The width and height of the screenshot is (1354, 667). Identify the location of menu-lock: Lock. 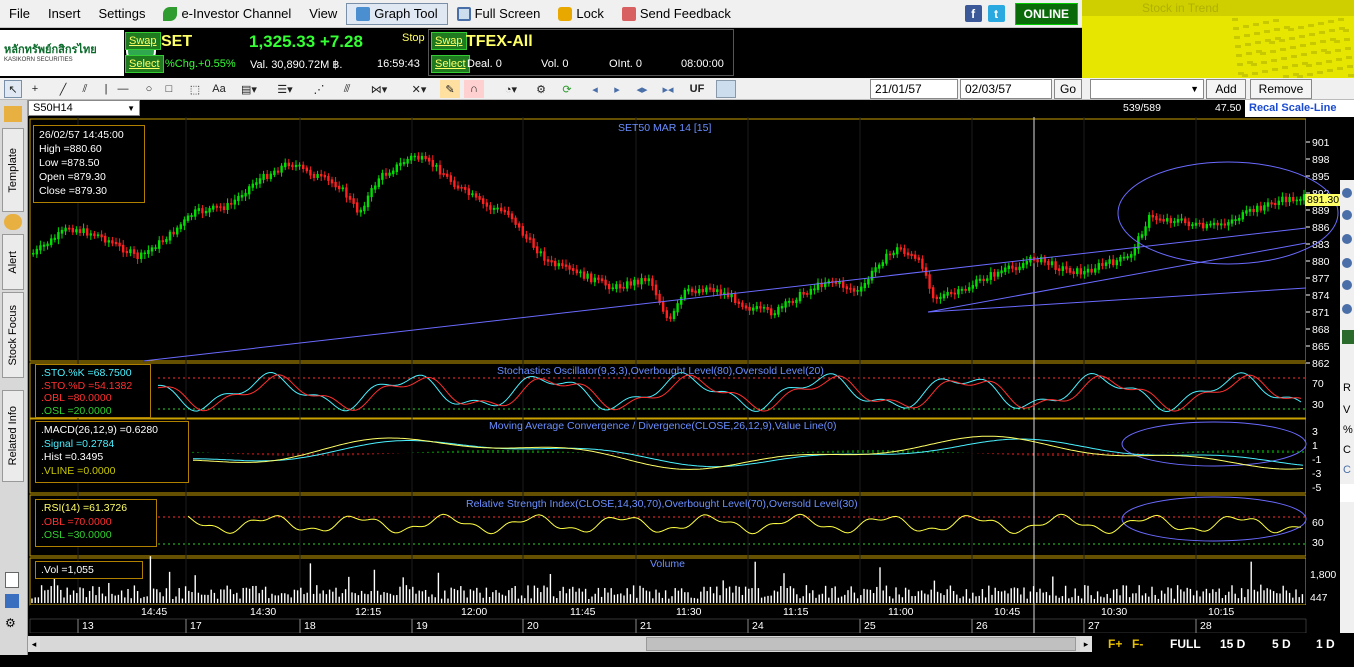
(580, 14).